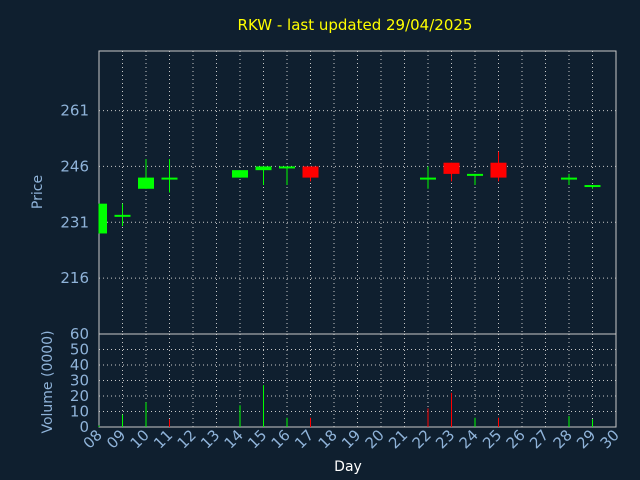 The width and height of the screenshot is (640, 480). Describe the element at coordinates (74, 278) in the screenshot. I see `price-tick-label: 216` at that location.